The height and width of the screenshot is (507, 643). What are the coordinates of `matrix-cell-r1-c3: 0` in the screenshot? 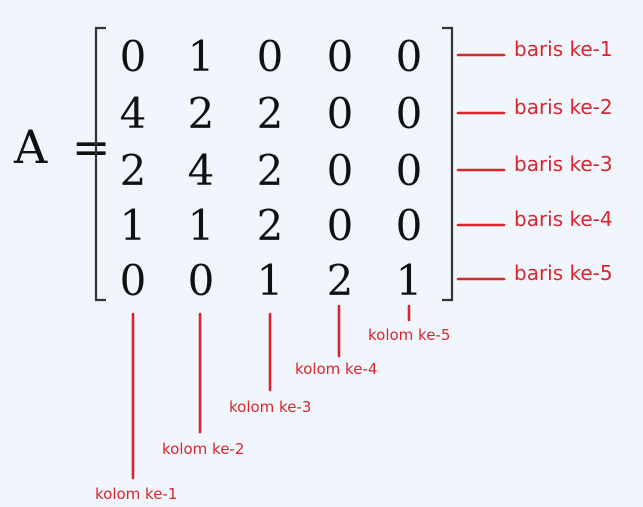 It's located at (270, 56).